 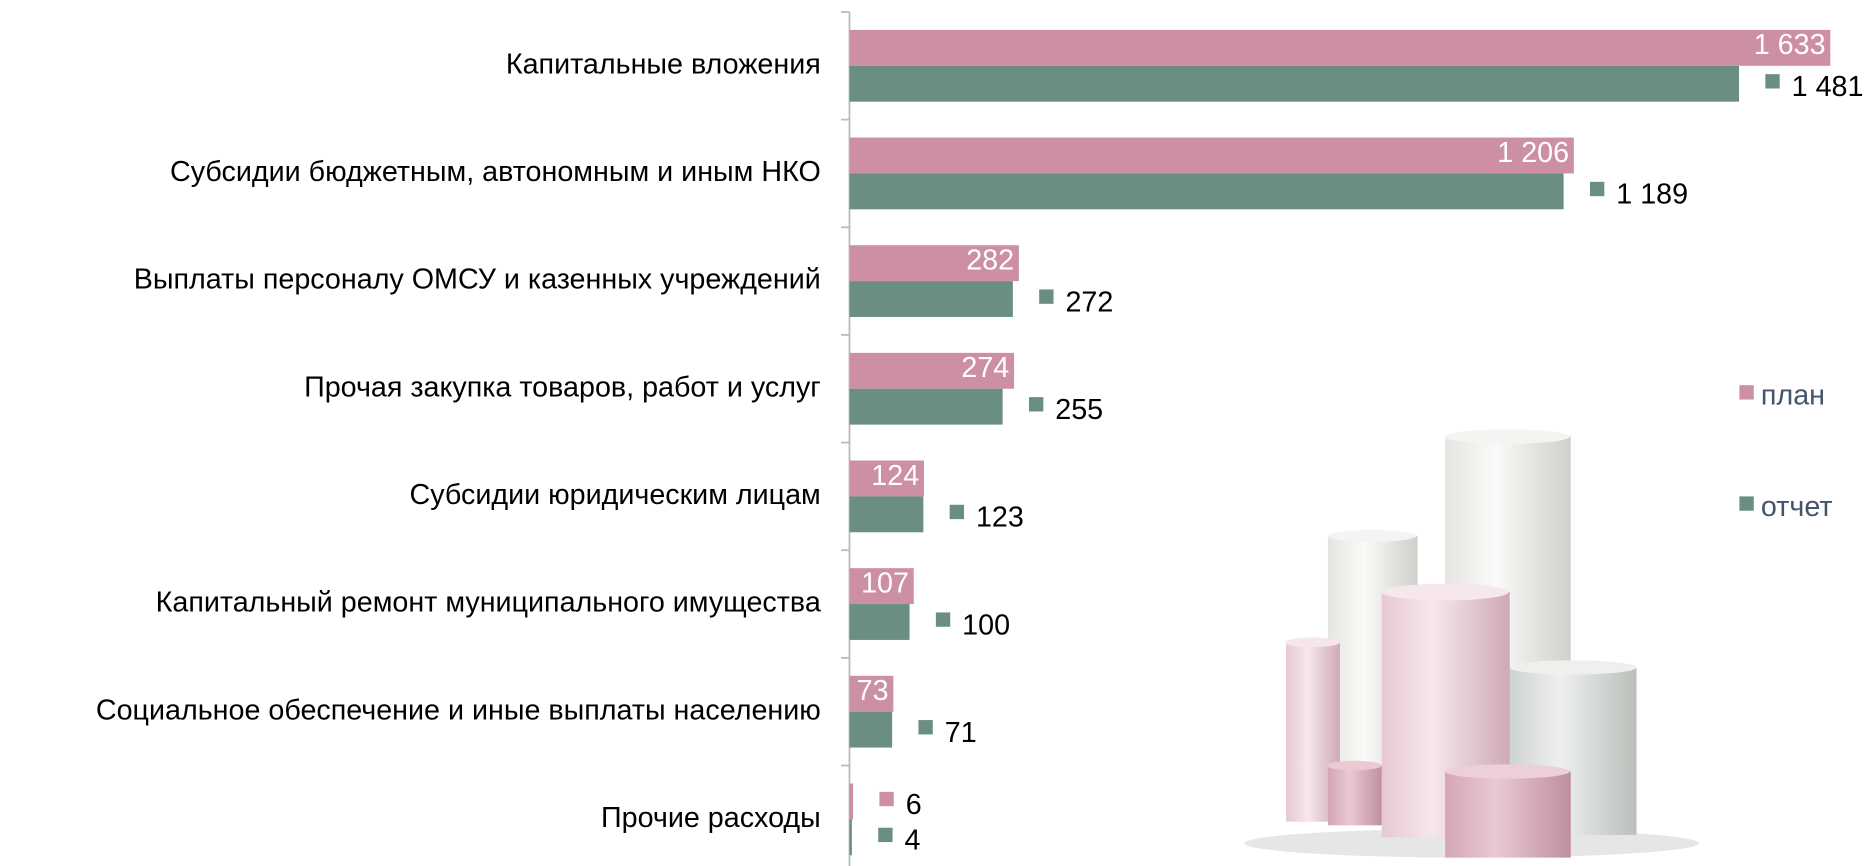 What do you see at coordinates (990, 261) in the screenshot?
I see `value-label: 282` at bounding box center [990, 261].